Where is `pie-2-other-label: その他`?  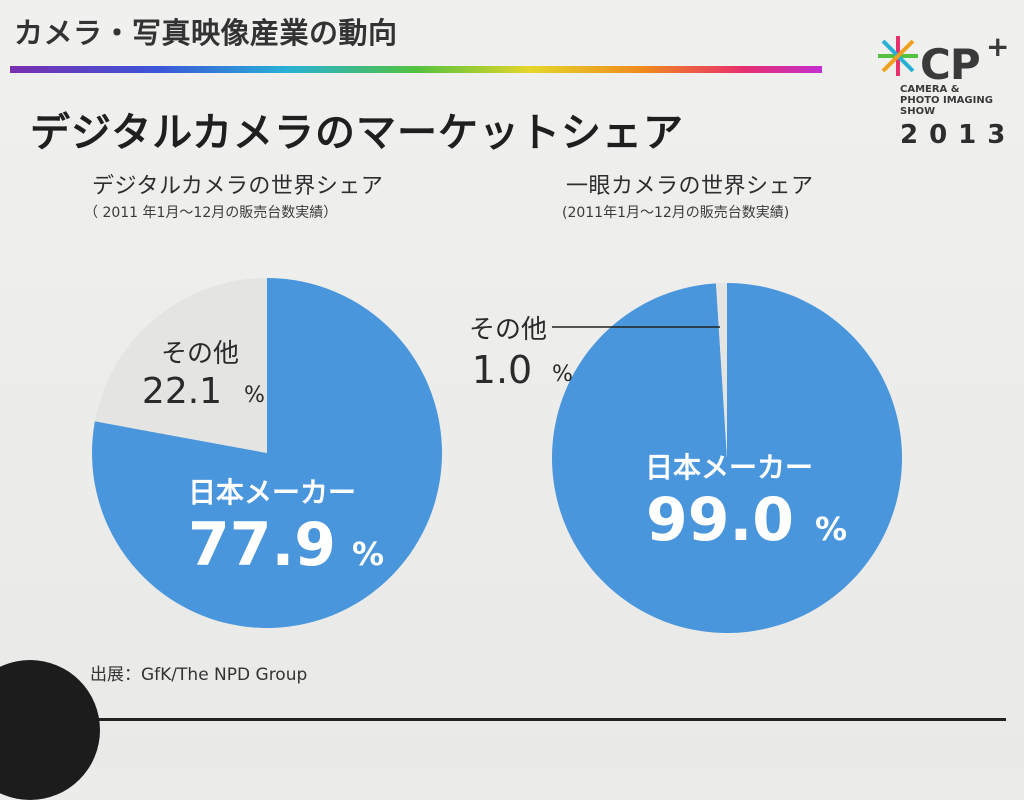
pie-2-other-label: その他 is located at coordinates (508, 330).